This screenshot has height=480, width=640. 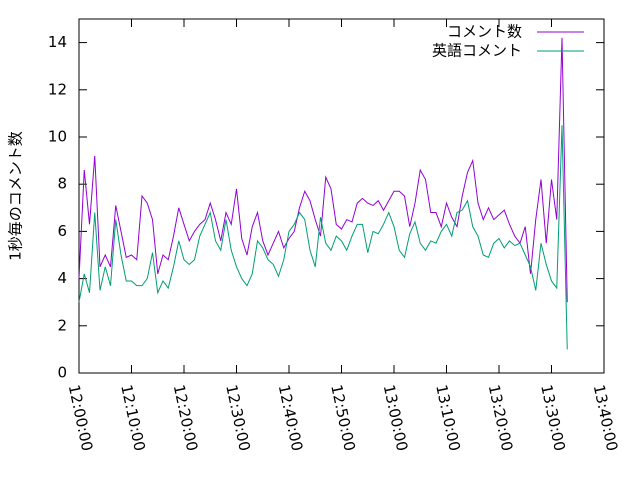 What do you see at coordinates (501, 418) in the screenshot?
I see `x-tick-label: 13:20:00` at bounding box center [501, 418].